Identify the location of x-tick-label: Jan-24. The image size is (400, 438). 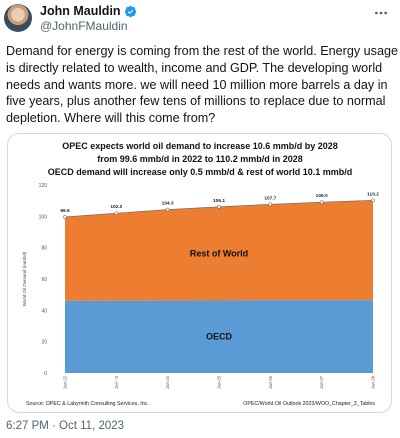
(167, 381).